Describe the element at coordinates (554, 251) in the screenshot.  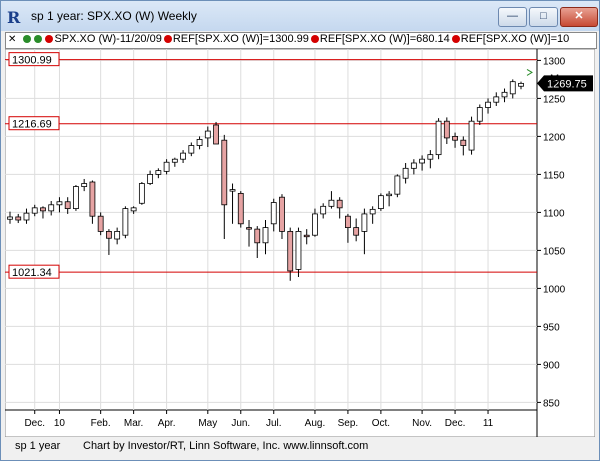
I see `y-tick-label: 1050` at that location.